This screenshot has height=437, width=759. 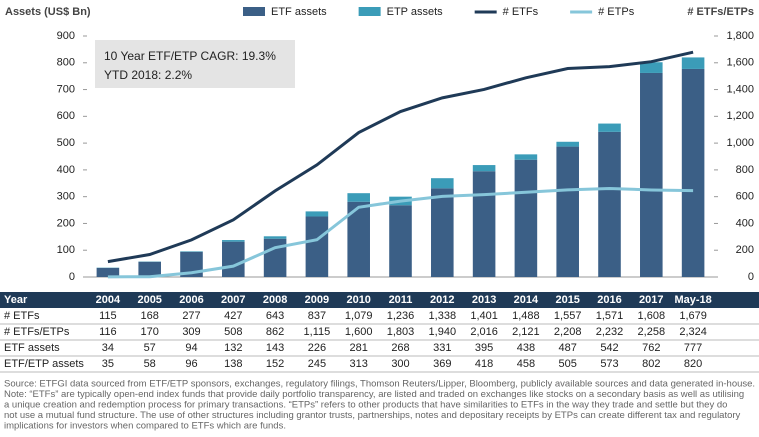 I want to click on y-tick-label: 200, so click(x=66, y=223).